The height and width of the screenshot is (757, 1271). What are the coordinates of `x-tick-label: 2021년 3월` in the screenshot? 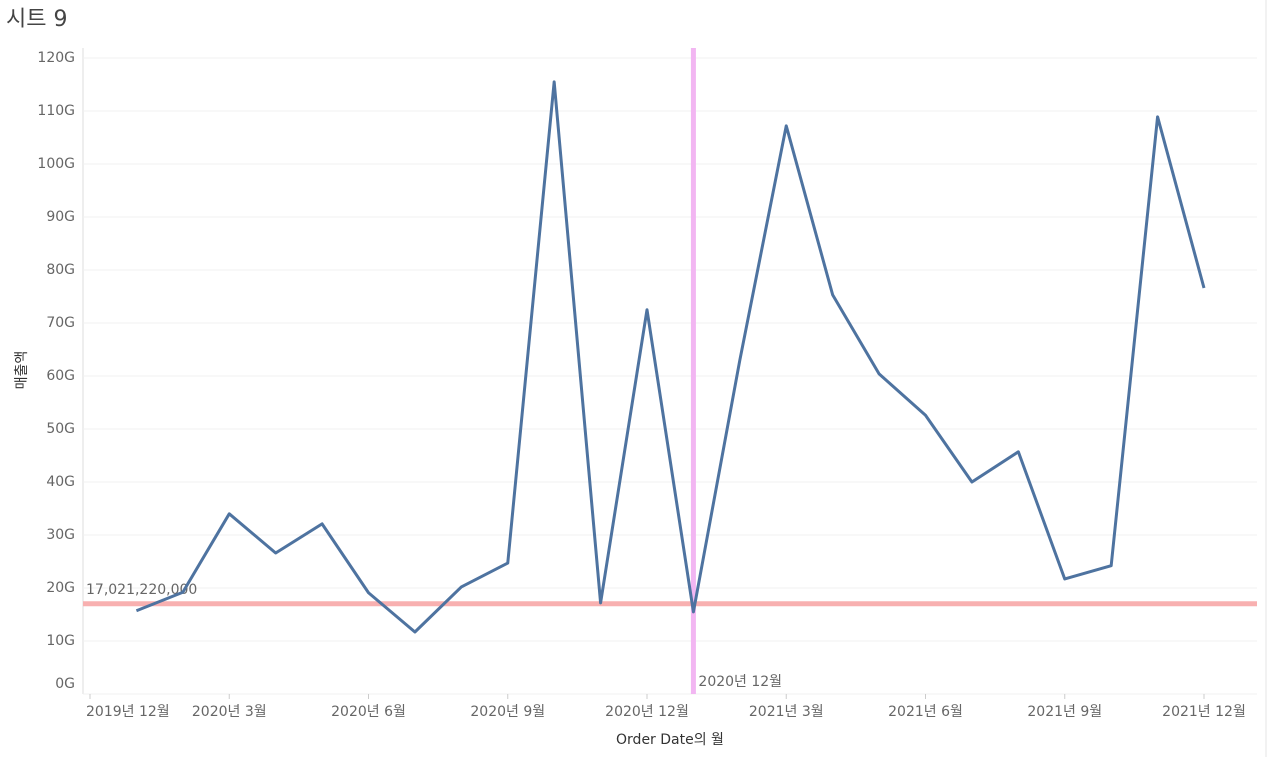 It's located at (786, 712).